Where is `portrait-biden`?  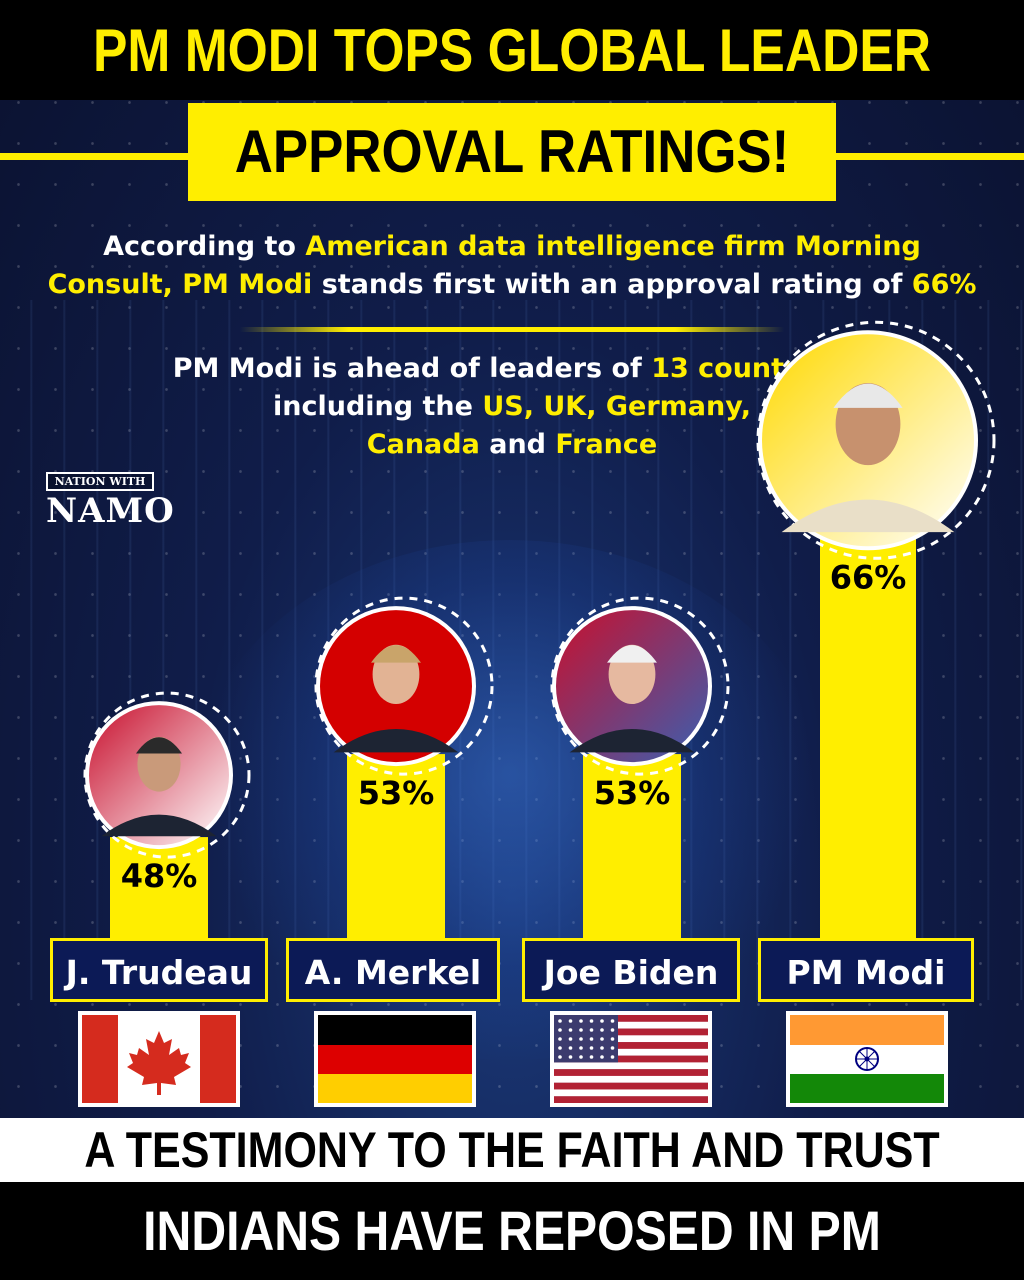
portrait-biden is located at coordinates (640, 686).